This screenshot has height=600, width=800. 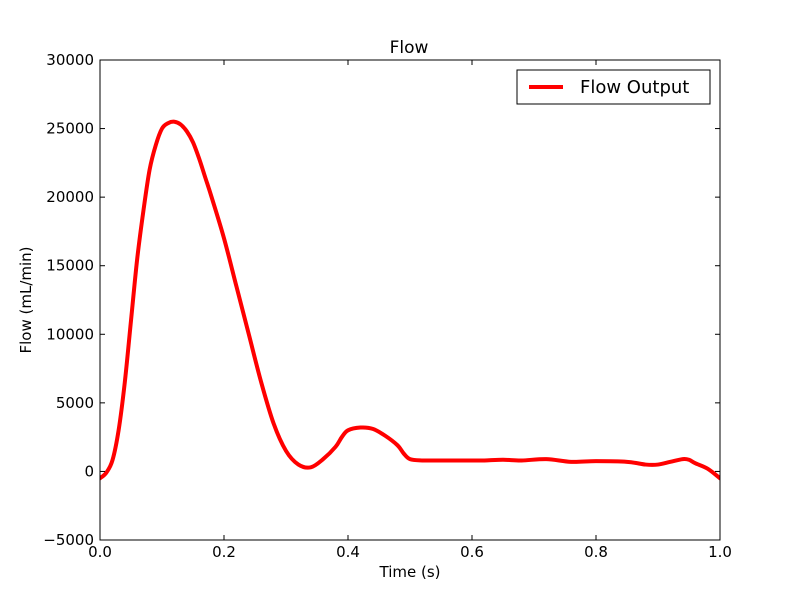 What do you see at coordinates (720, 552) in the screenshot?
I see `x-tick-label: 1.0` at bounding box center [720, 552].